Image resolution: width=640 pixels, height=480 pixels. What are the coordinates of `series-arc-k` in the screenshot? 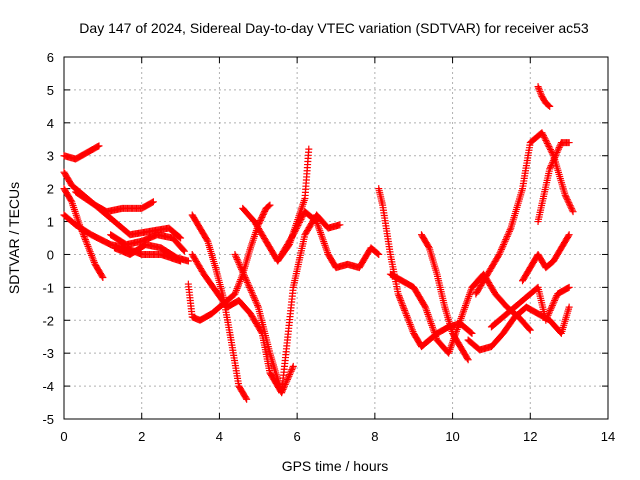 It's located at (276, 205).